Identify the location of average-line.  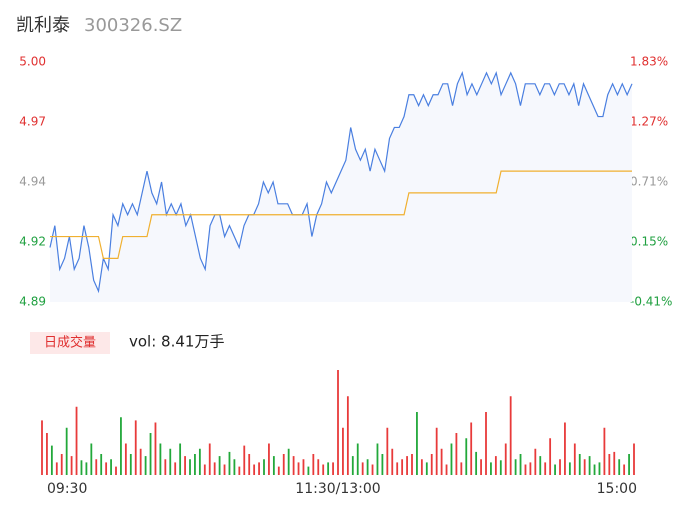
(341, 214).